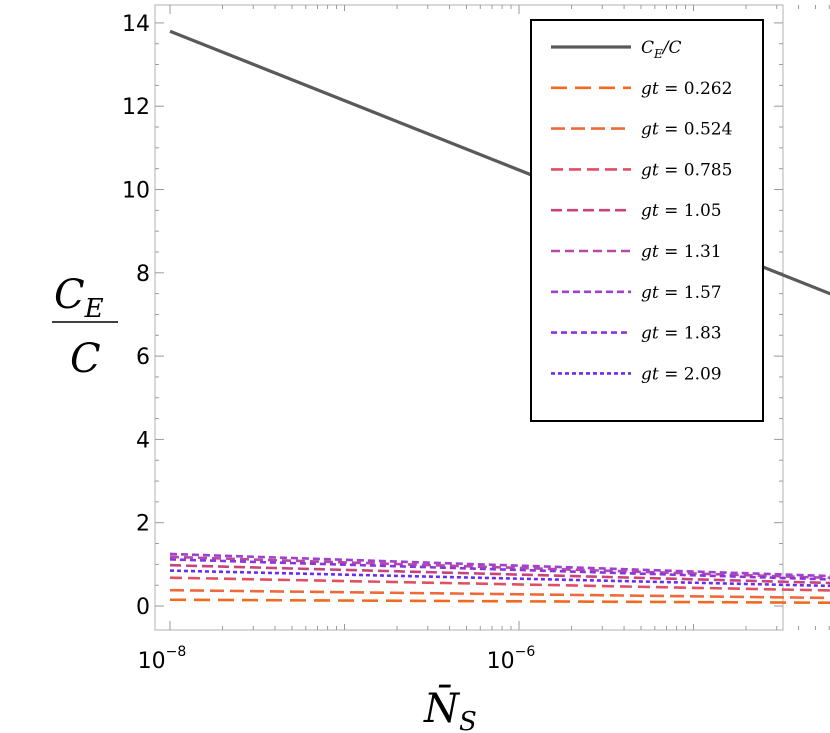  I want to click on y-axis-title-num-main: C, so click(69, 295).